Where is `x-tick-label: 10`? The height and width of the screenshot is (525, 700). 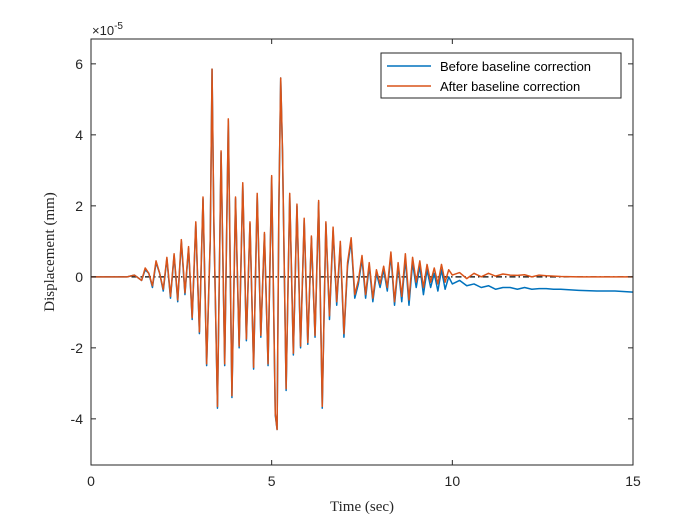 x-tick-label: 10 is located at coordinates (453, 481).